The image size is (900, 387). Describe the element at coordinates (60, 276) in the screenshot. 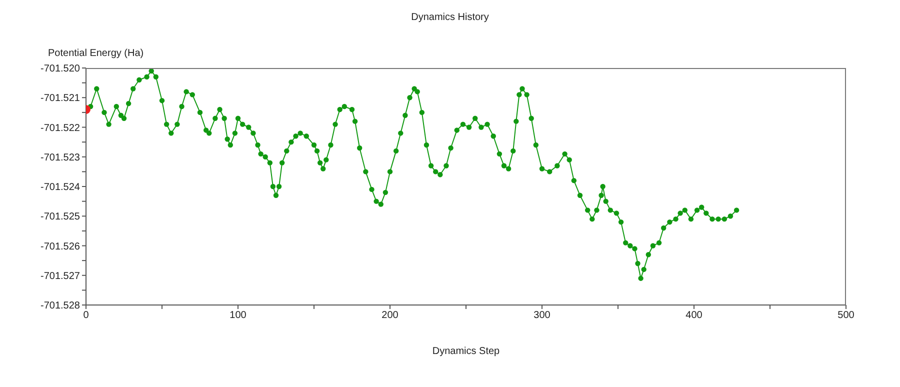

I see `y-tick-label: -701.527` at that location.